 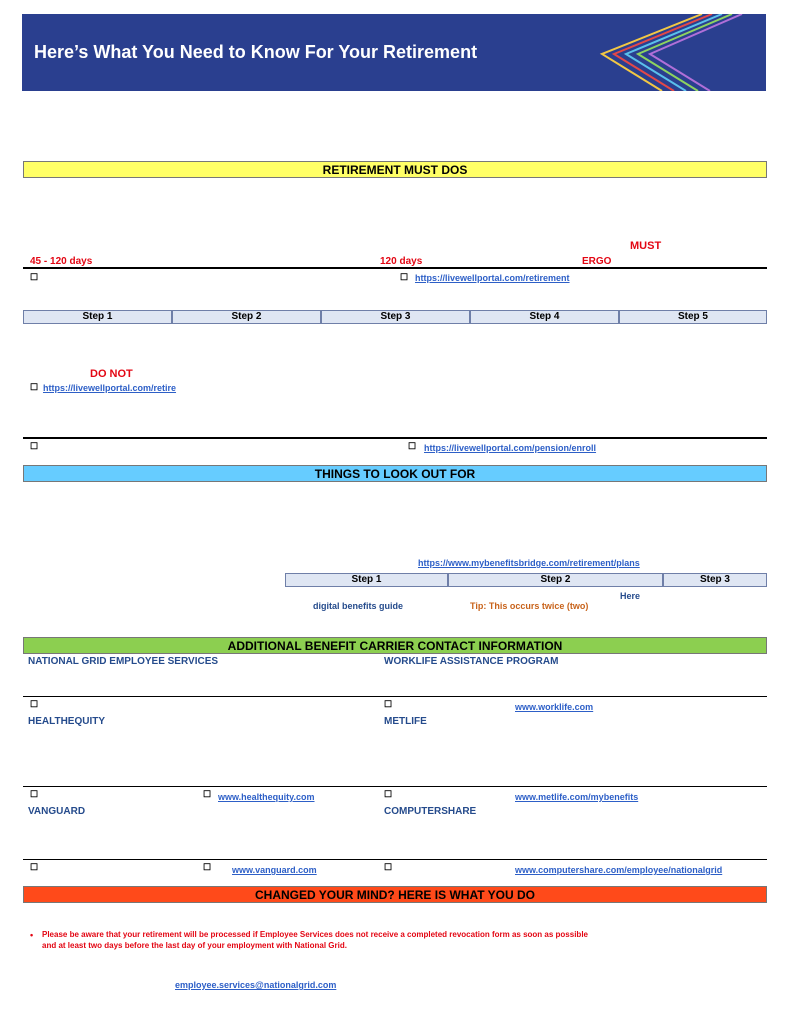 I want to click on section-changed-mind: CHANGED YOUR MIND? HERE IS WHAT YOU DO, so click(x=395, y=894).